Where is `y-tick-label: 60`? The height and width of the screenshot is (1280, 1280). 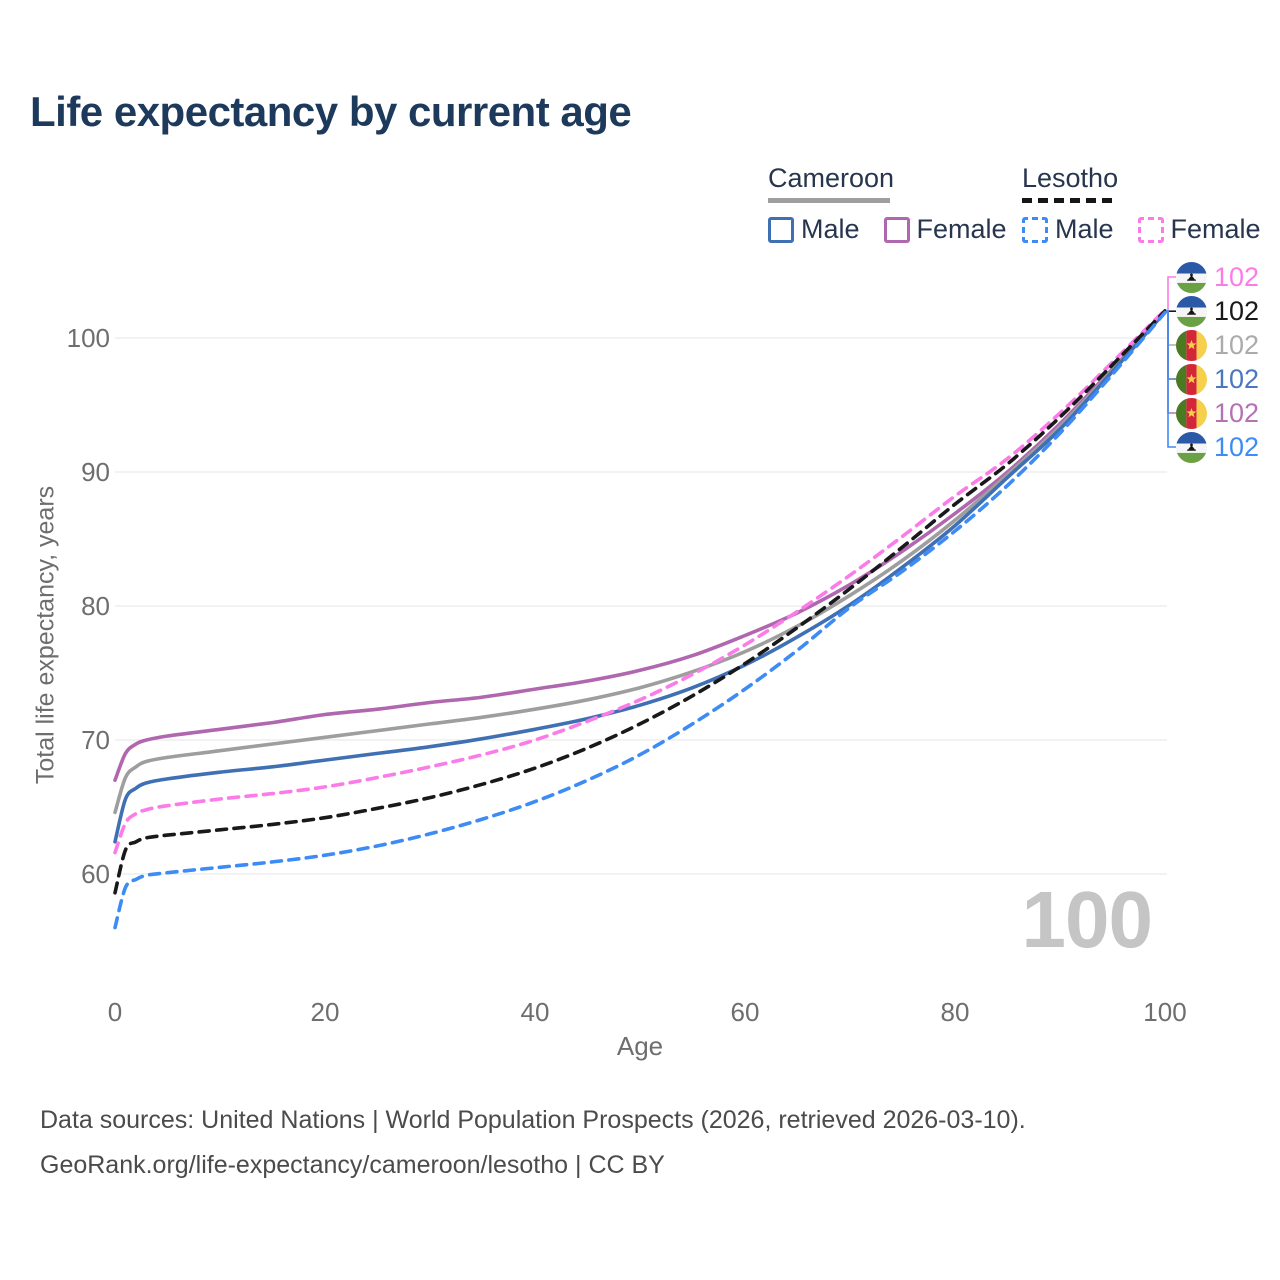 y-tick-label: 60 is located at coordinates (95, 874).